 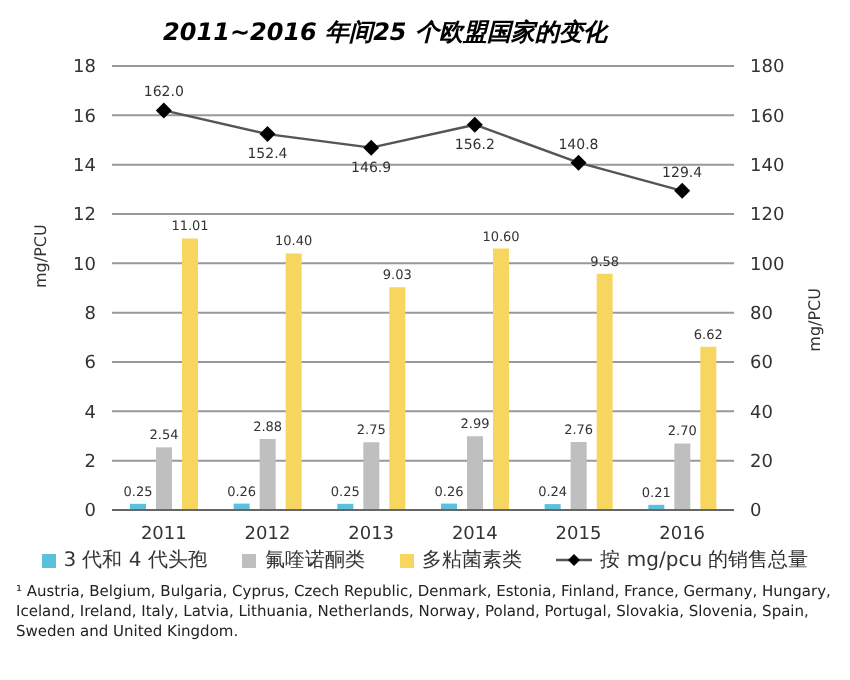 What do you see at coordinates (90, 413) in the screenshot?
I see `y-tick-label: 4` at bounding box center [90, 413].